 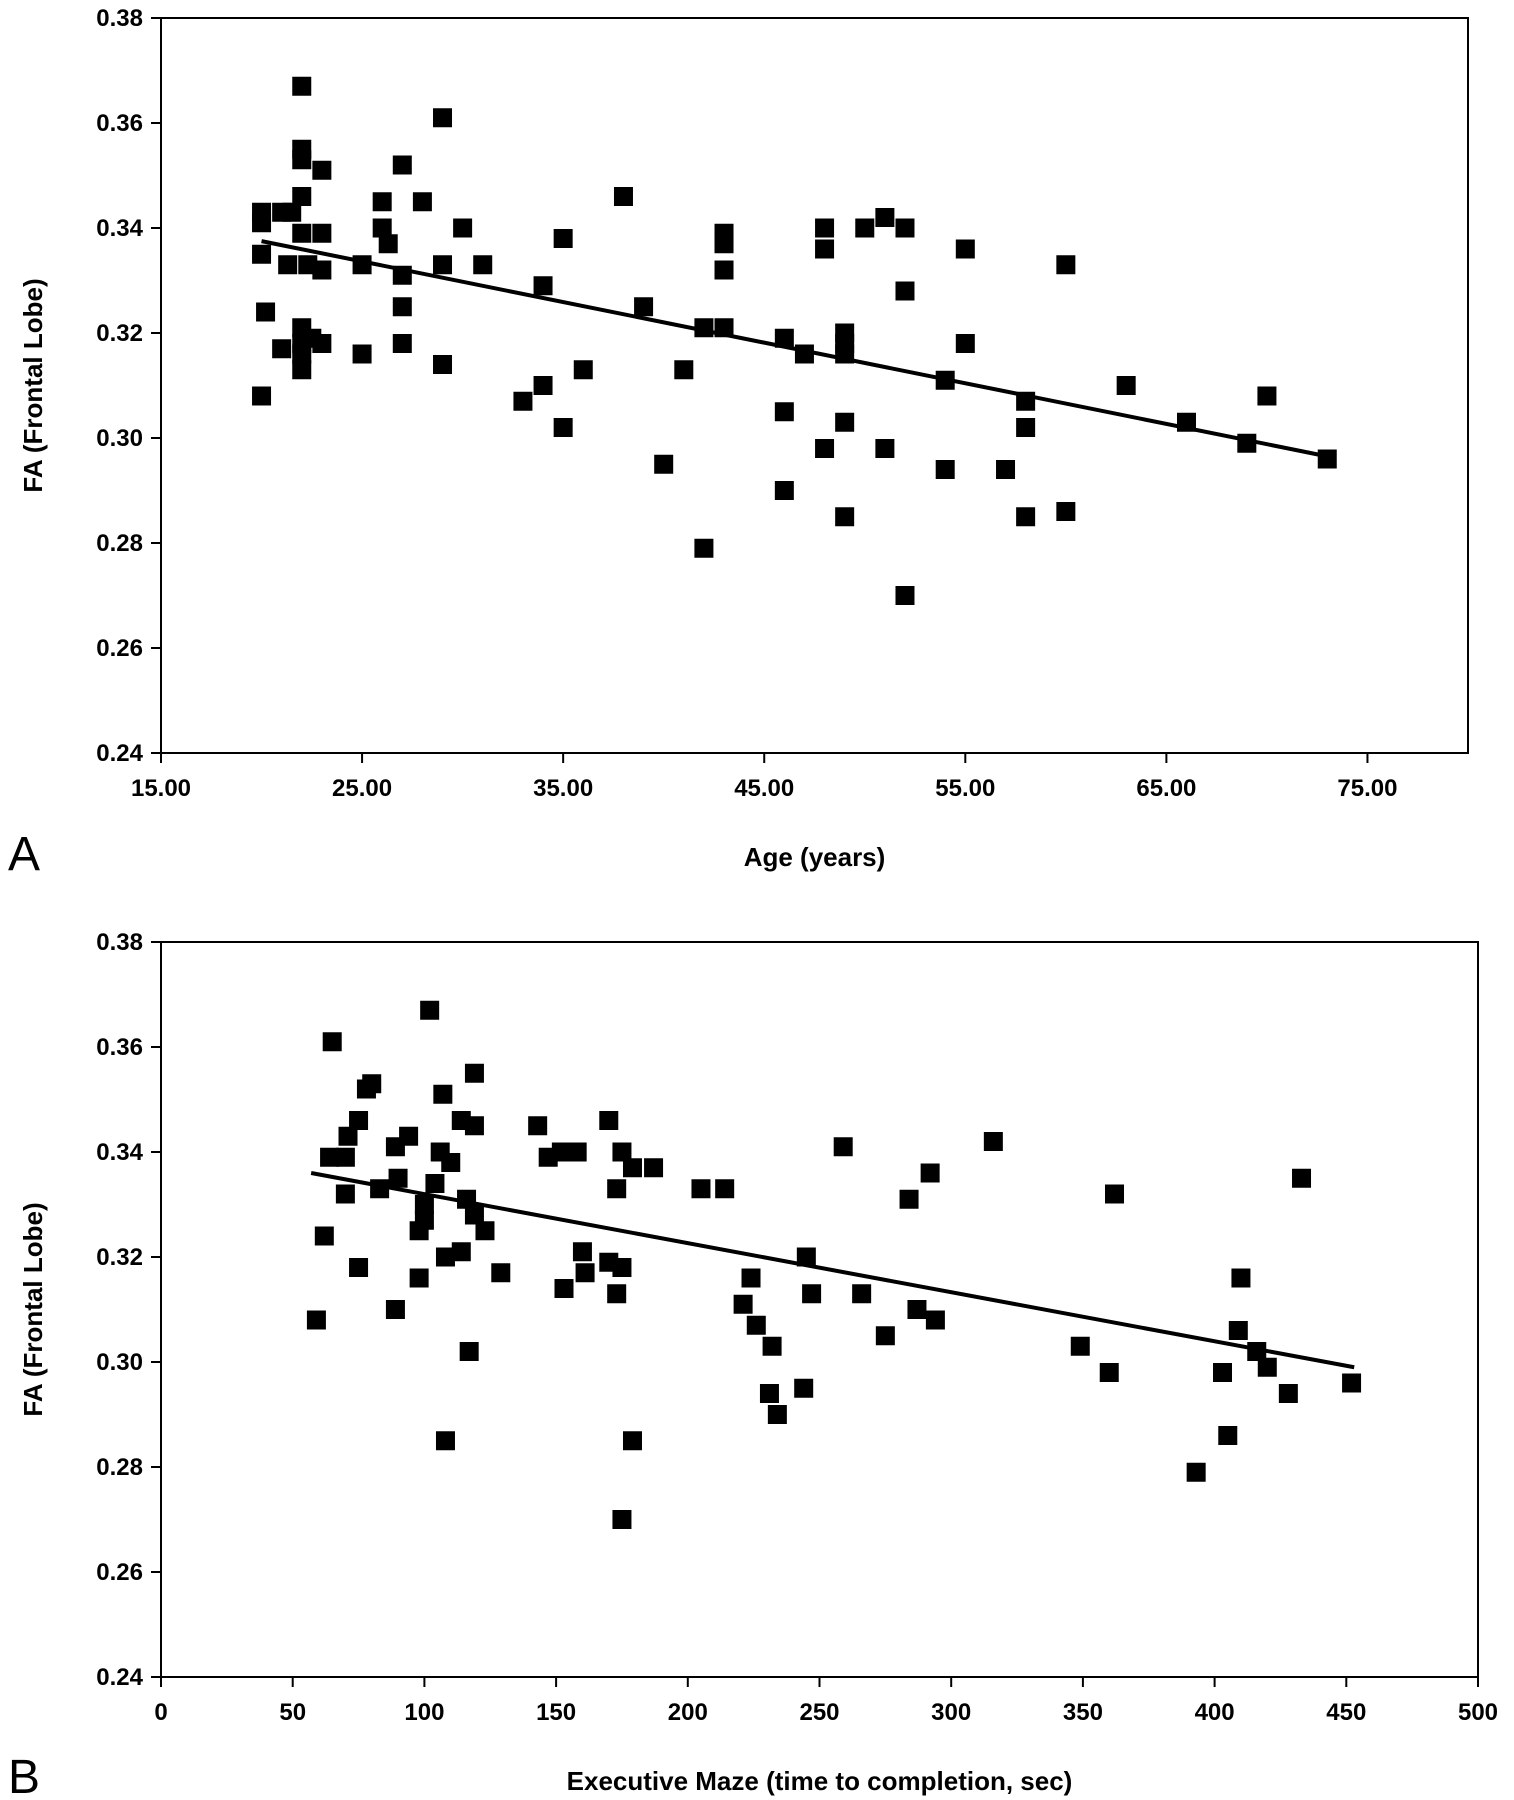 What do you see at coordinates (1478, 1712) in the screenshot?
I see `x-tick-label: 500` at bounding box center [1478, 1712].